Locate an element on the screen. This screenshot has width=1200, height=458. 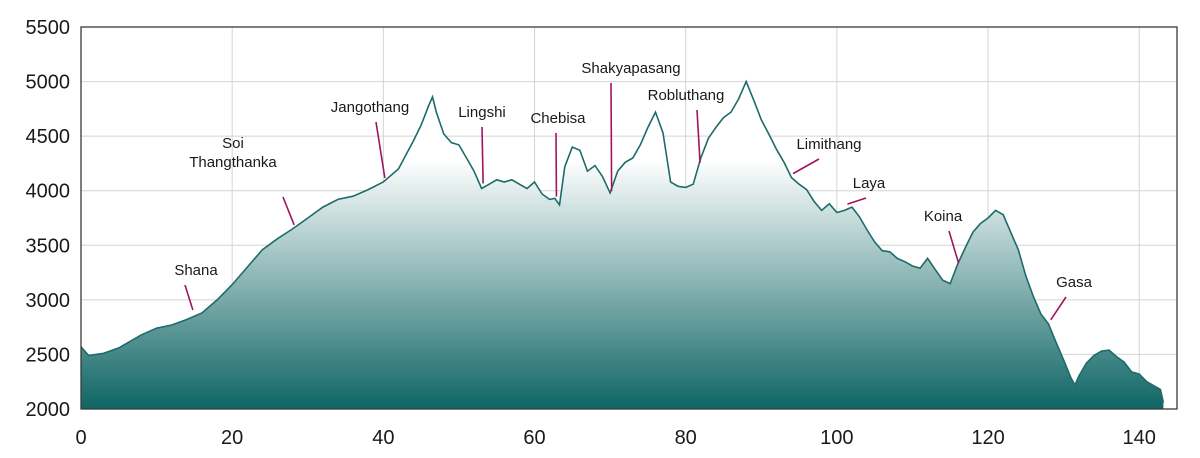
waypoint-label: Jangothang is located at coordinates (370, 107).